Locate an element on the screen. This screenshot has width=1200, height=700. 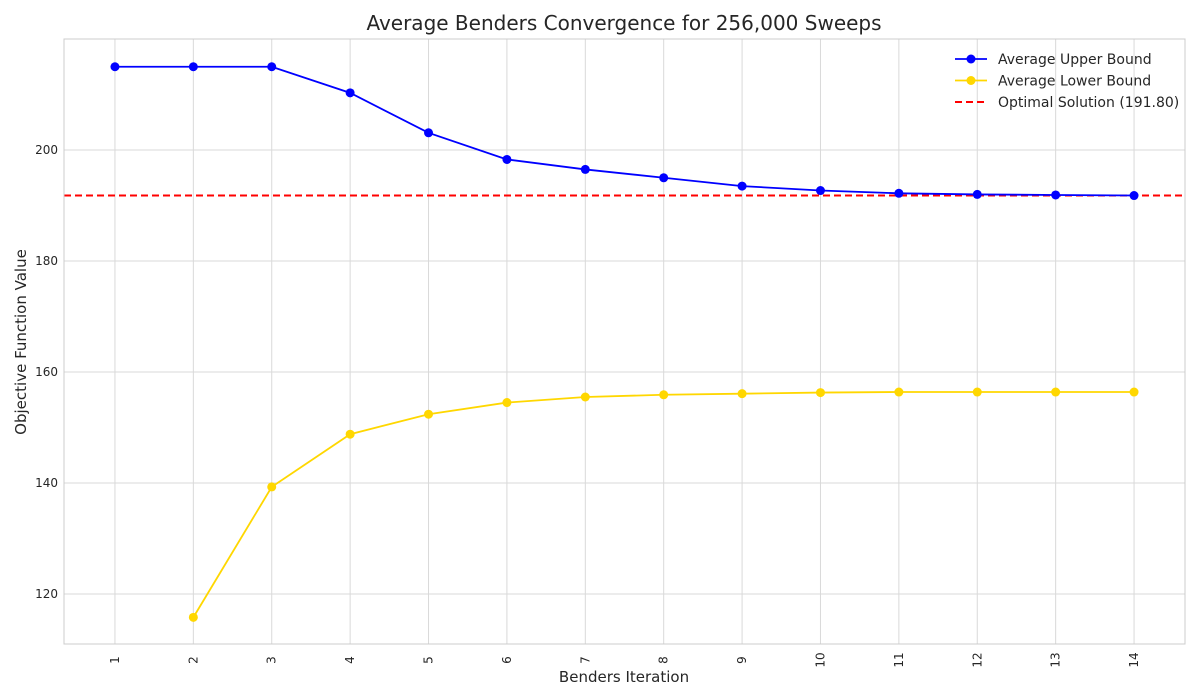
x-tick-label: 2 is located at coordinates (193, 660).